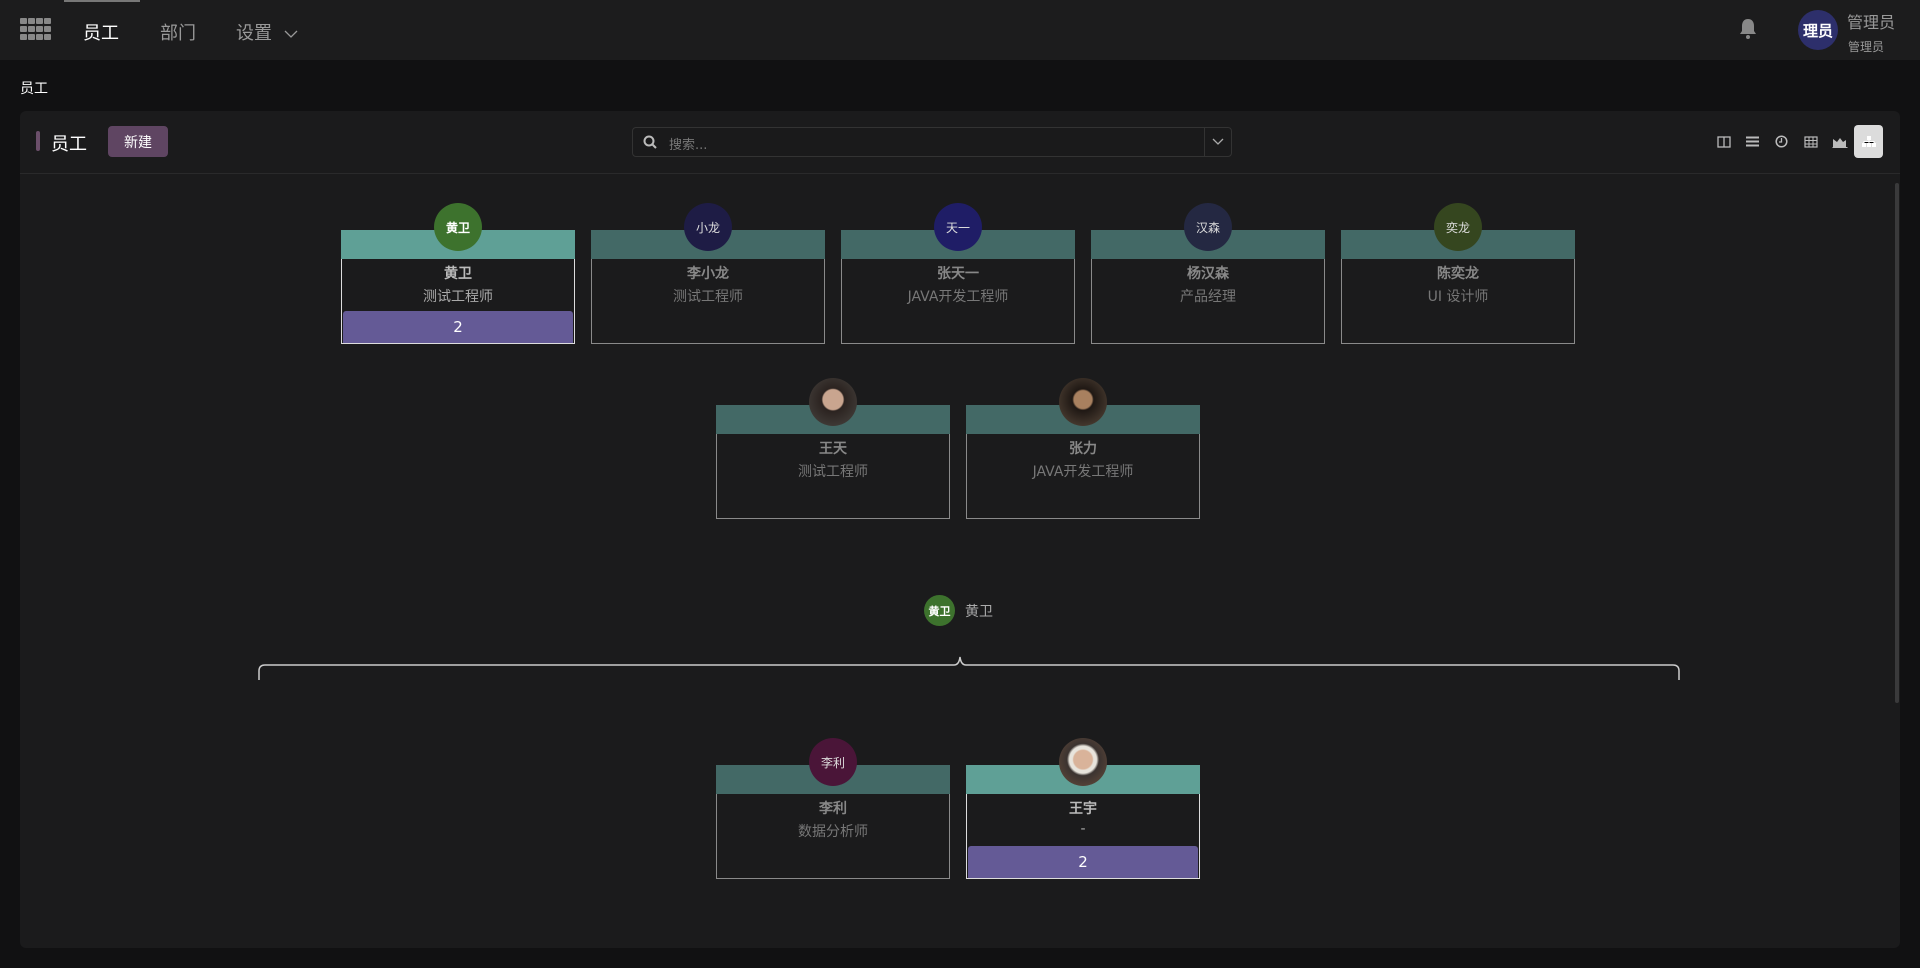 Image resolution: width=1920 pixels, height=968 pixels. I want to click on employee-job: -, so click(1083, 829).